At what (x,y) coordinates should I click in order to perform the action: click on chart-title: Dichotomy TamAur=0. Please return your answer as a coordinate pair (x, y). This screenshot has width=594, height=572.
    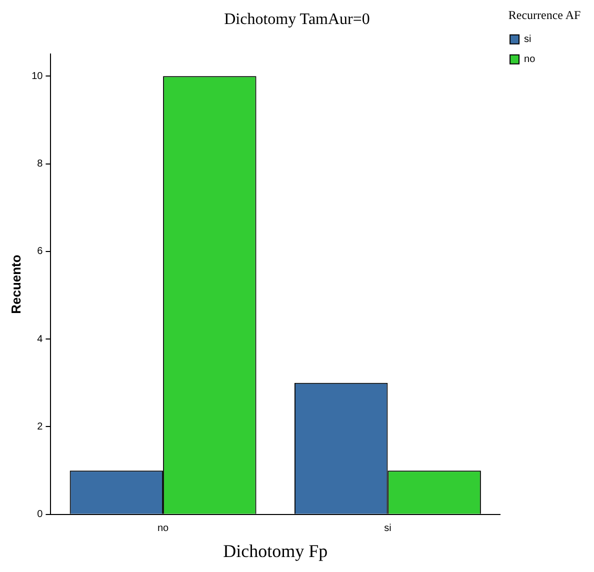
    Looking at the image, I should click on (297, 19).